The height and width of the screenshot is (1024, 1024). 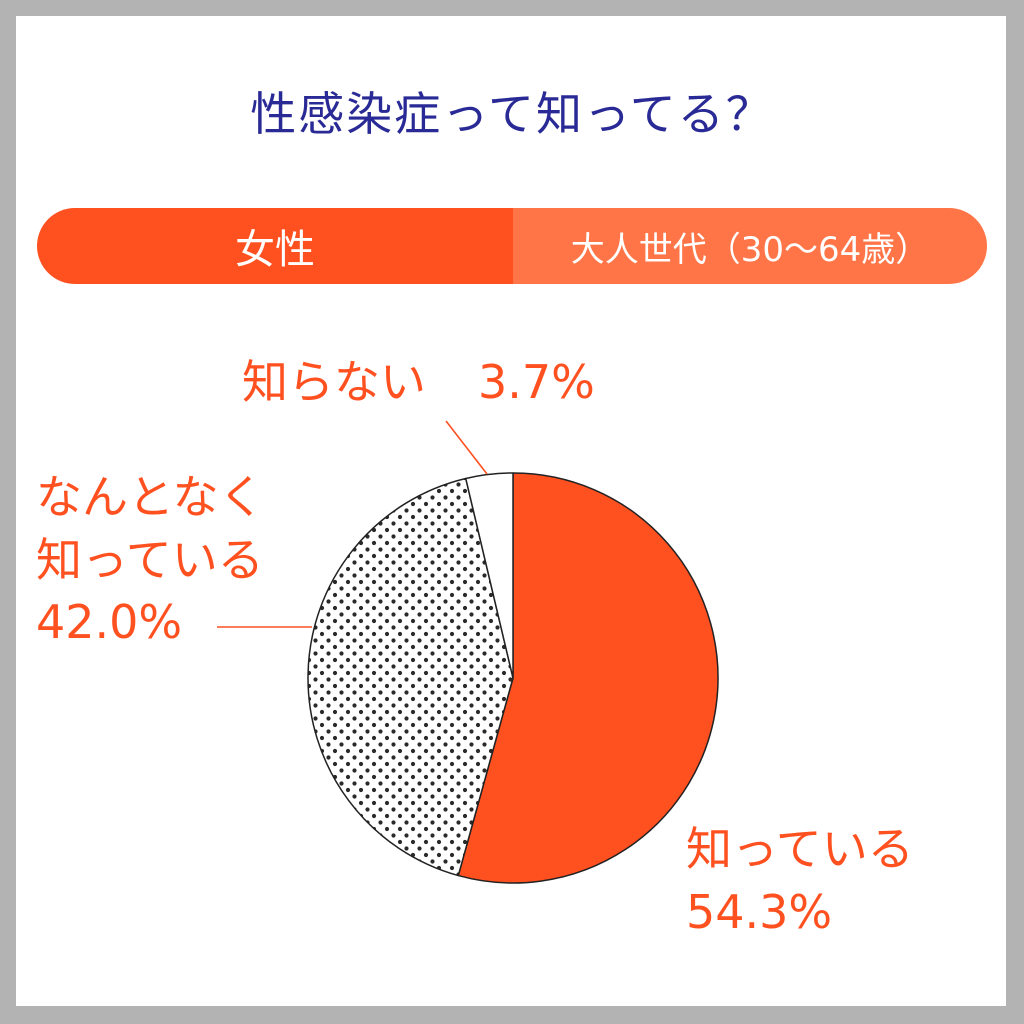 What do you see at coordinates (800, 849) in the screenshot?
I see `label-knows-name: 知っている` at bounding box center [800, 849].